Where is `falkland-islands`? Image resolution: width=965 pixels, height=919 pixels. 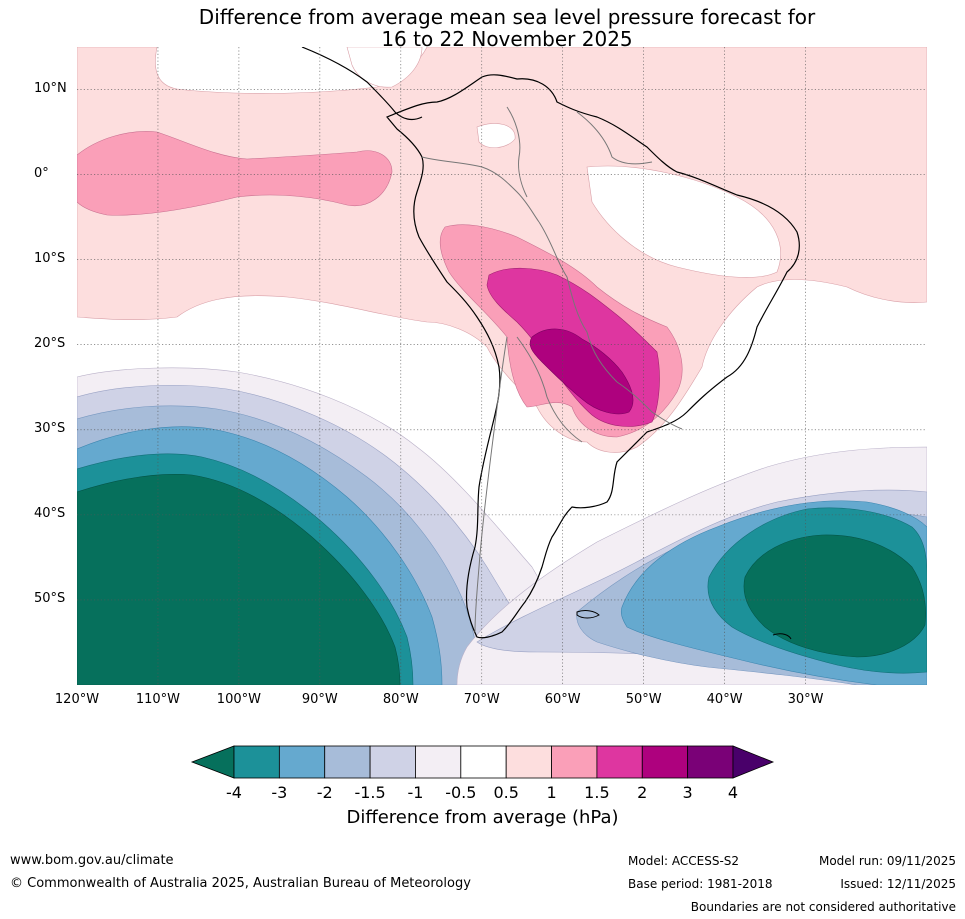 falkland-islands is located at coordinates (588, 614).